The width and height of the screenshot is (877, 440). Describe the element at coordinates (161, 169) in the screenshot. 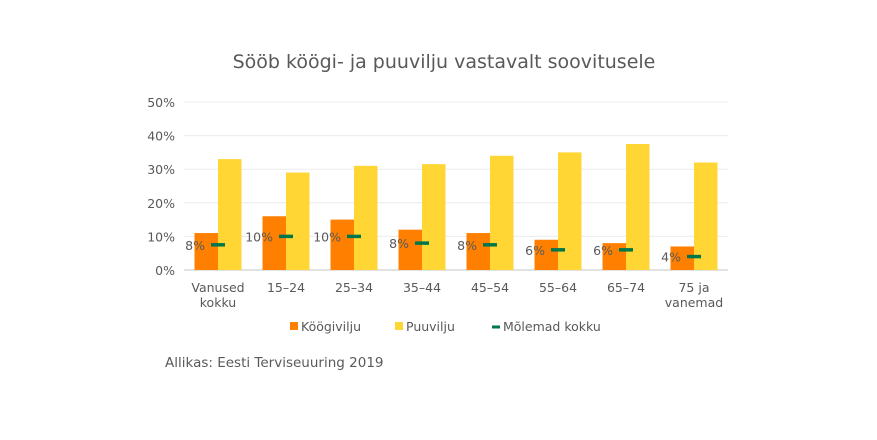

I see `y-tick-label: 30%` at that location.